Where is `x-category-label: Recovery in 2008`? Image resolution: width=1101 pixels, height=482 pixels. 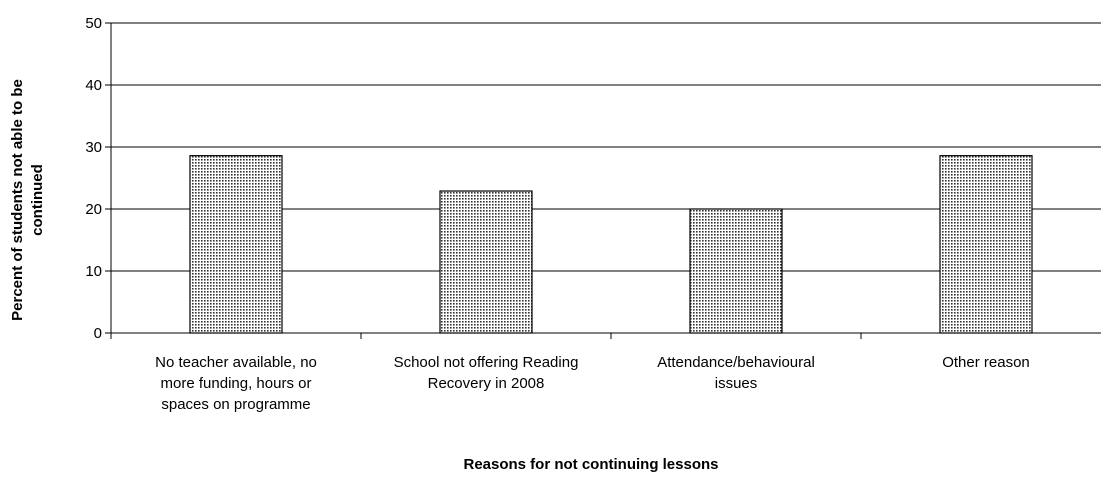
x-category-label: Recovery in 2008 is located at coordinates (486, 383).